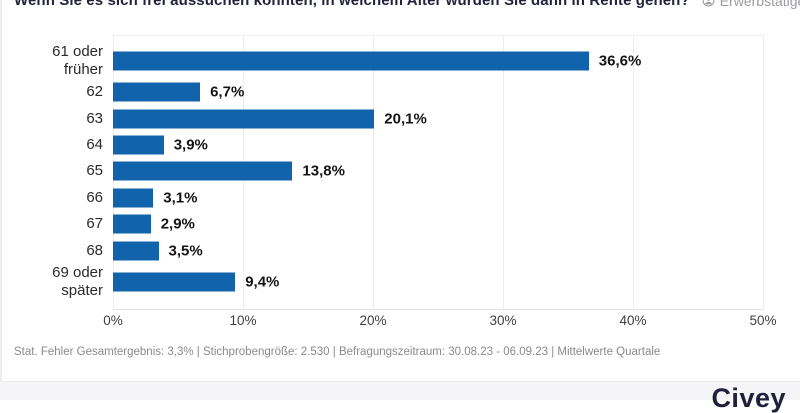 The width and height of the screenshot is (800, 413). I want to click on category-label: 67, so click(94, 224).